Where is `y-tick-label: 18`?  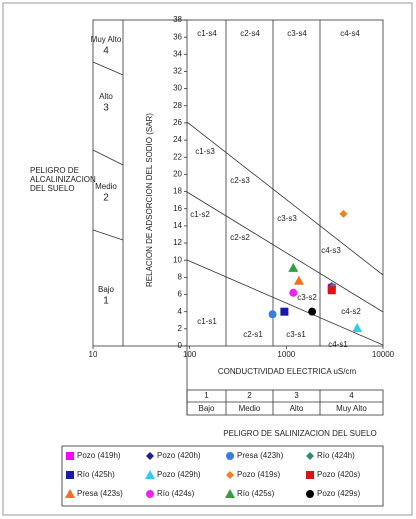 y-tick-label: 18 is located at coordinates (177, 191).